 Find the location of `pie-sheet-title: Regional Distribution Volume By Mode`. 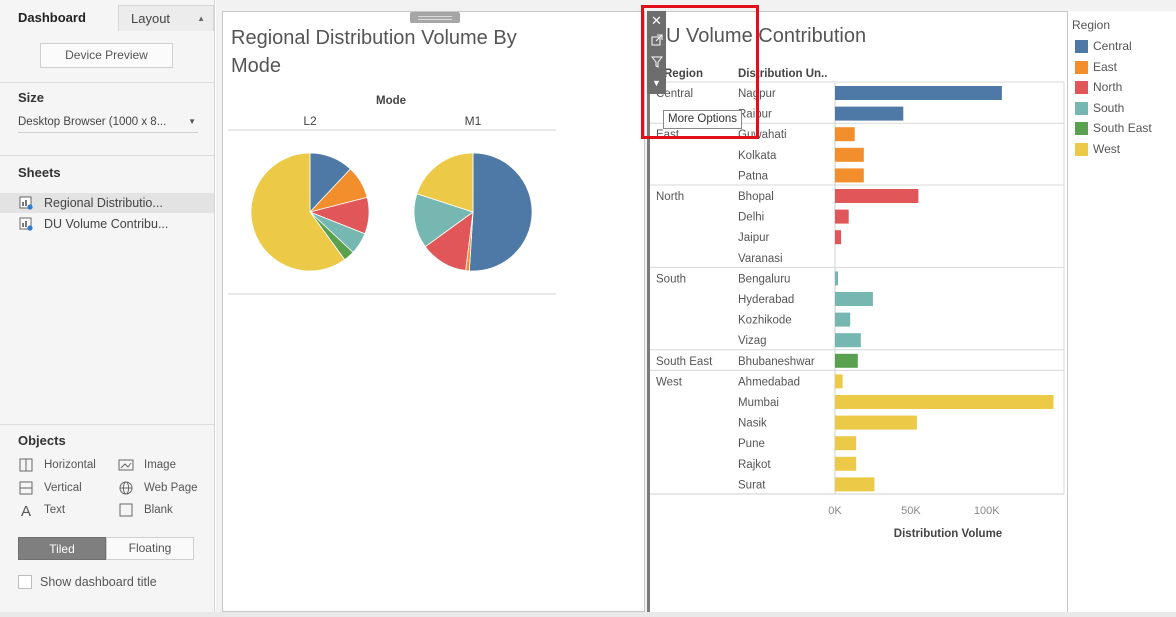

pie-sheet-title: Regional Distribution Volume By Mode is located at coordinates (374, 52).